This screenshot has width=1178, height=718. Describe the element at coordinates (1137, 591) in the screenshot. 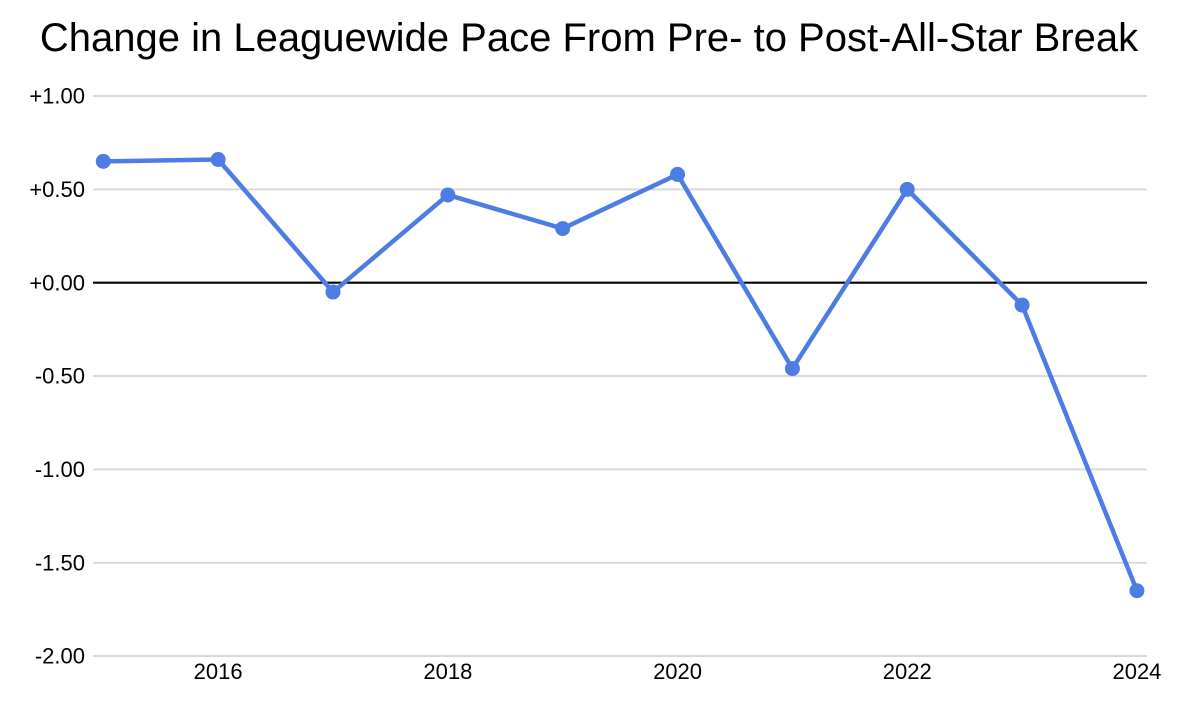

I see `data-point-2024` at that location.